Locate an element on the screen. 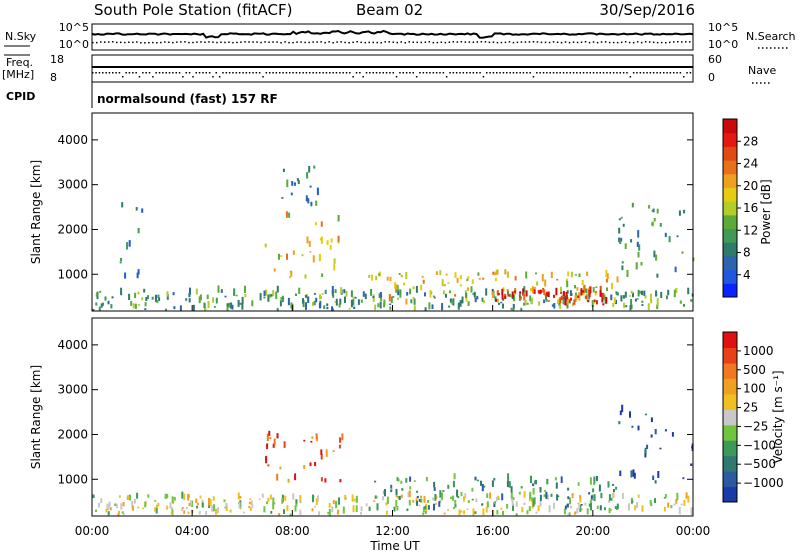 The image size is (800, 554). freq-unit: [MHz] is located at coordinates (18, 74).